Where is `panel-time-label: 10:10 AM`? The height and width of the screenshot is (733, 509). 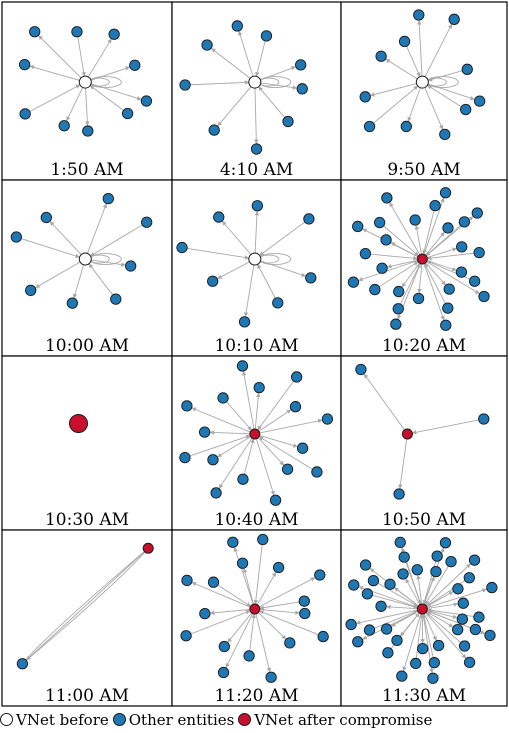
panel-time-label: 10:10 AM is located at coordinates (256, 346).